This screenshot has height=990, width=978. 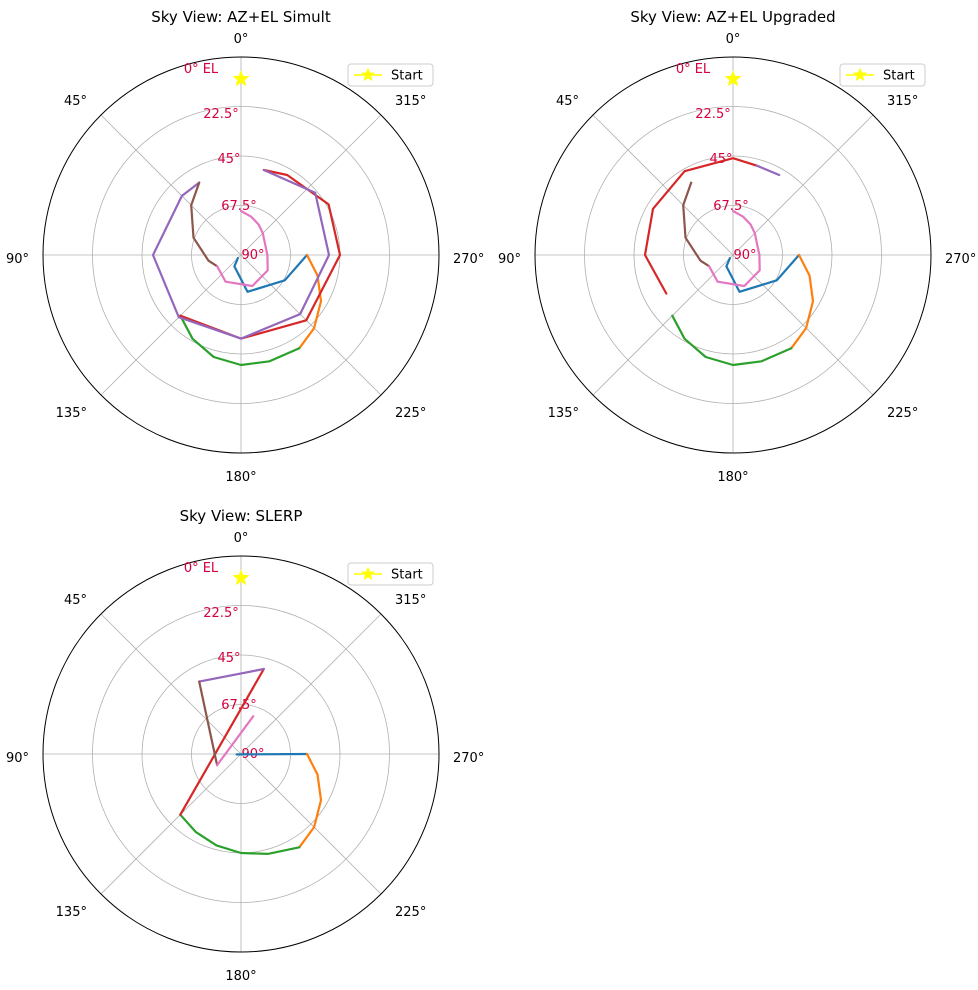 What do you see at coordinates (732, 17) in the screenshot?
I see `chart-title: Sky View: AZ+EL Upgraded` at bounding box center [732, 17].